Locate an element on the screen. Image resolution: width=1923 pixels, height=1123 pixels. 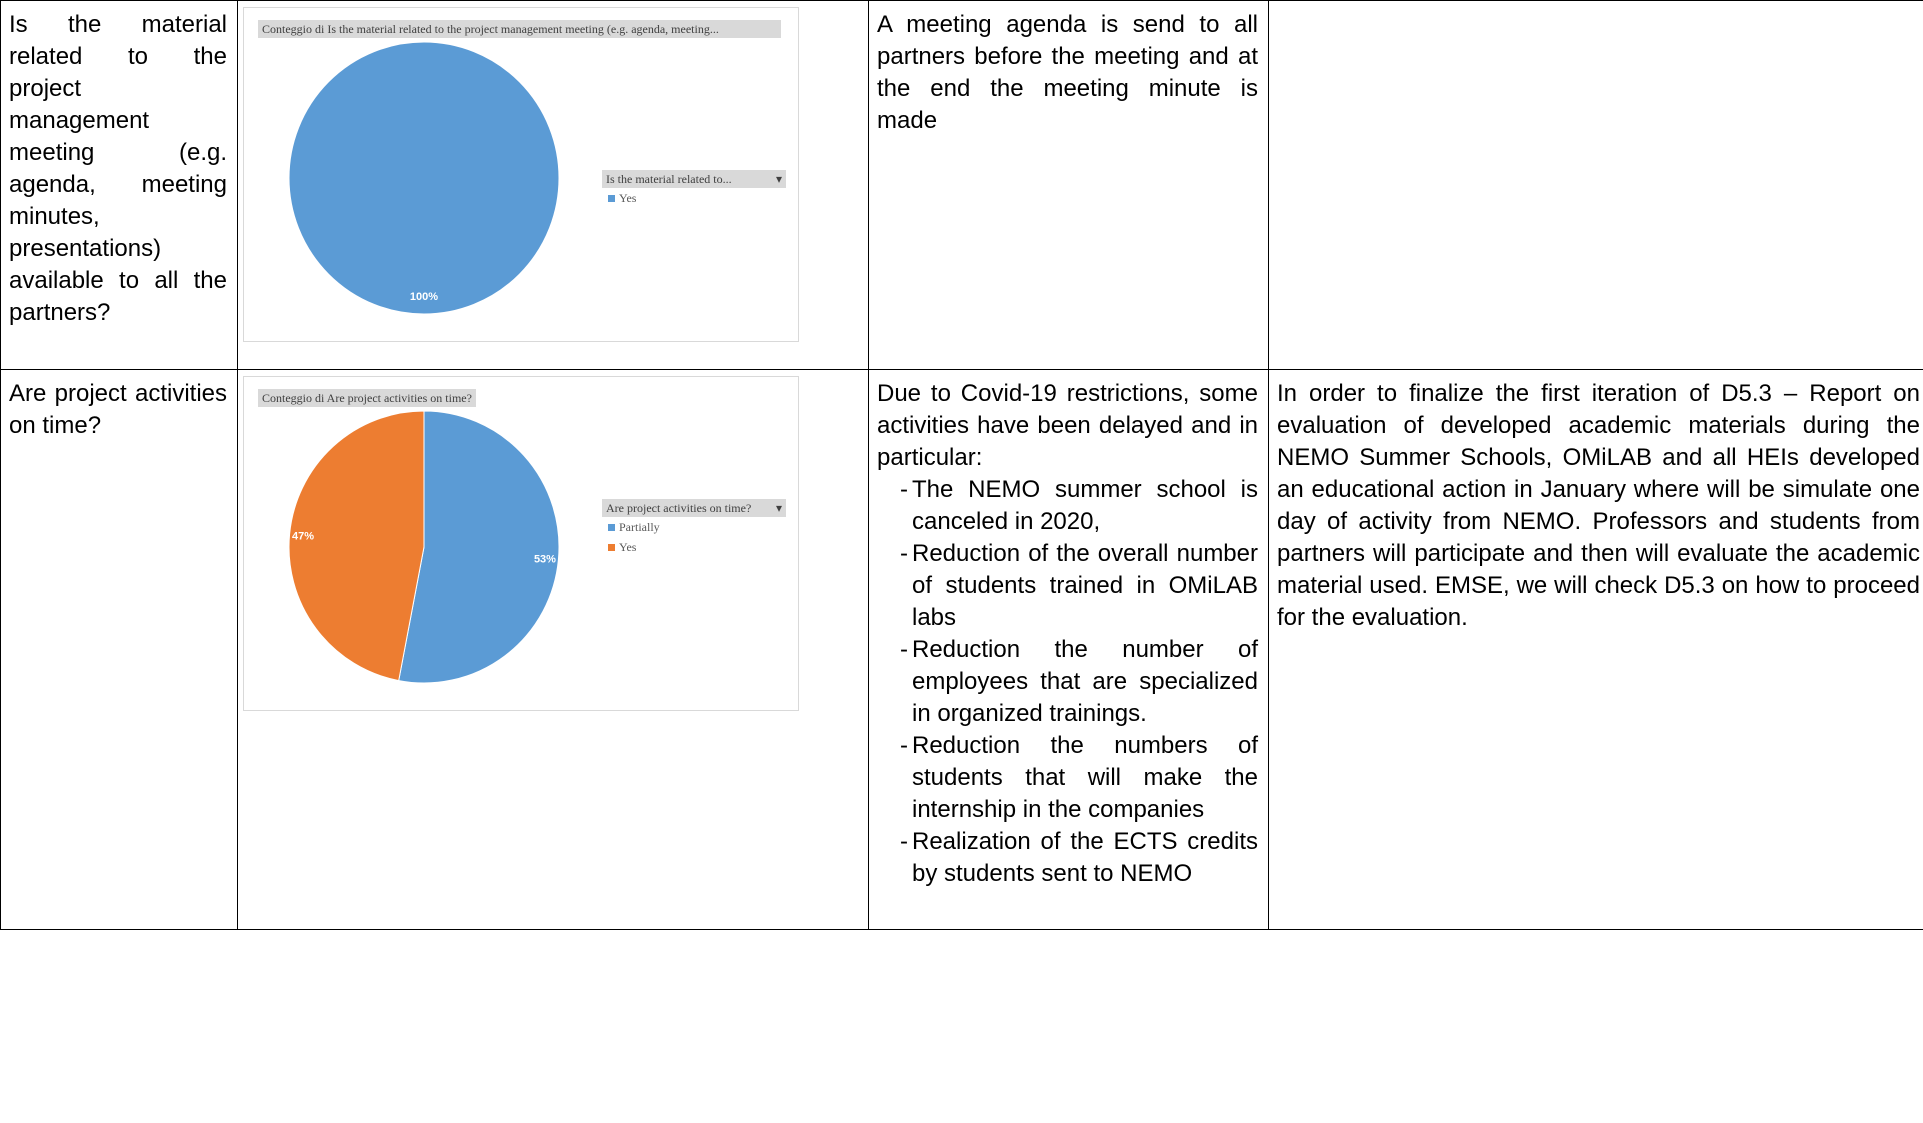
pie-slice-partially is located at coordinates (479, 547).